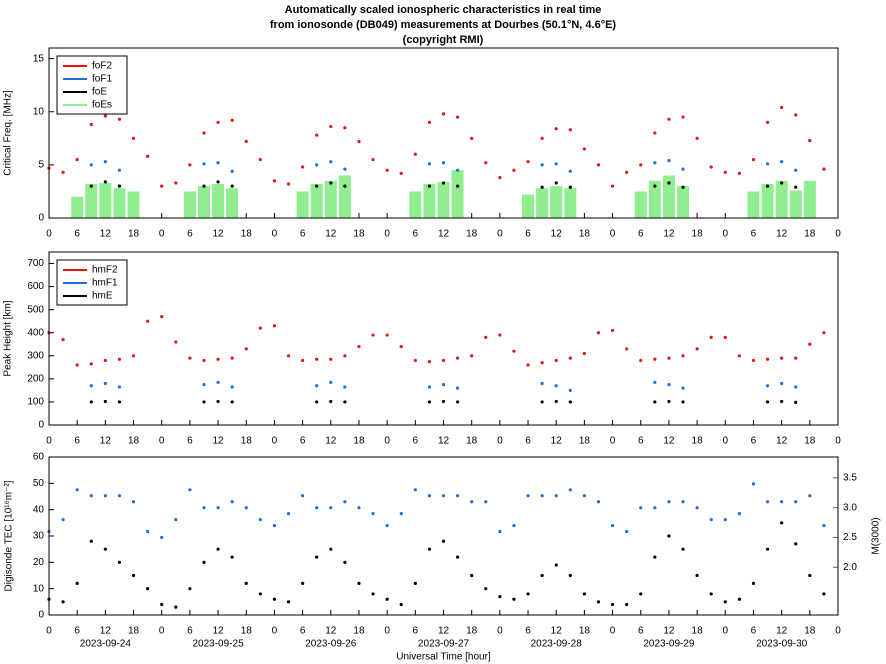 The width and height of the screenshot is (886, 664). Describe the element at coordinates (41, 165) in the screenshot. I see `y-tick-label: 5` at that location.